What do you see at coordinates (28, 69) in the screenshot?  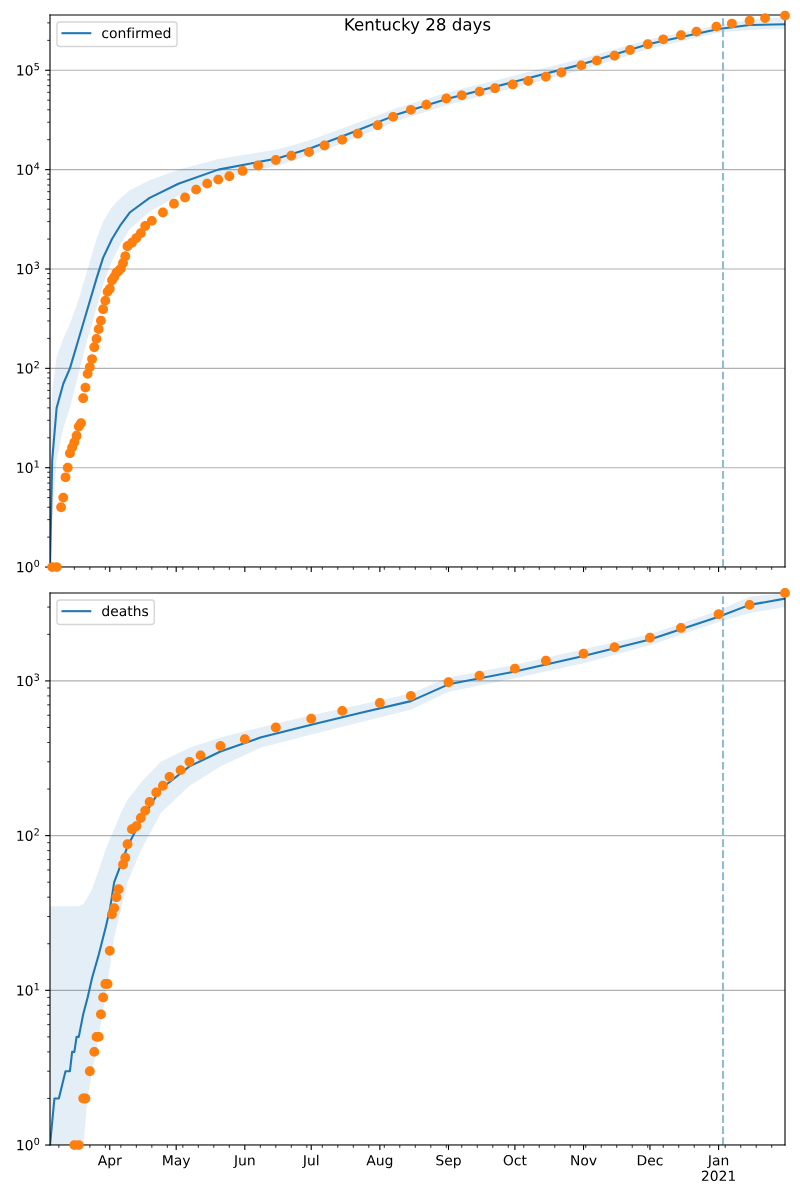 I see `y-tick-label: 10$^{5}$` at bounding box center [28, 69].